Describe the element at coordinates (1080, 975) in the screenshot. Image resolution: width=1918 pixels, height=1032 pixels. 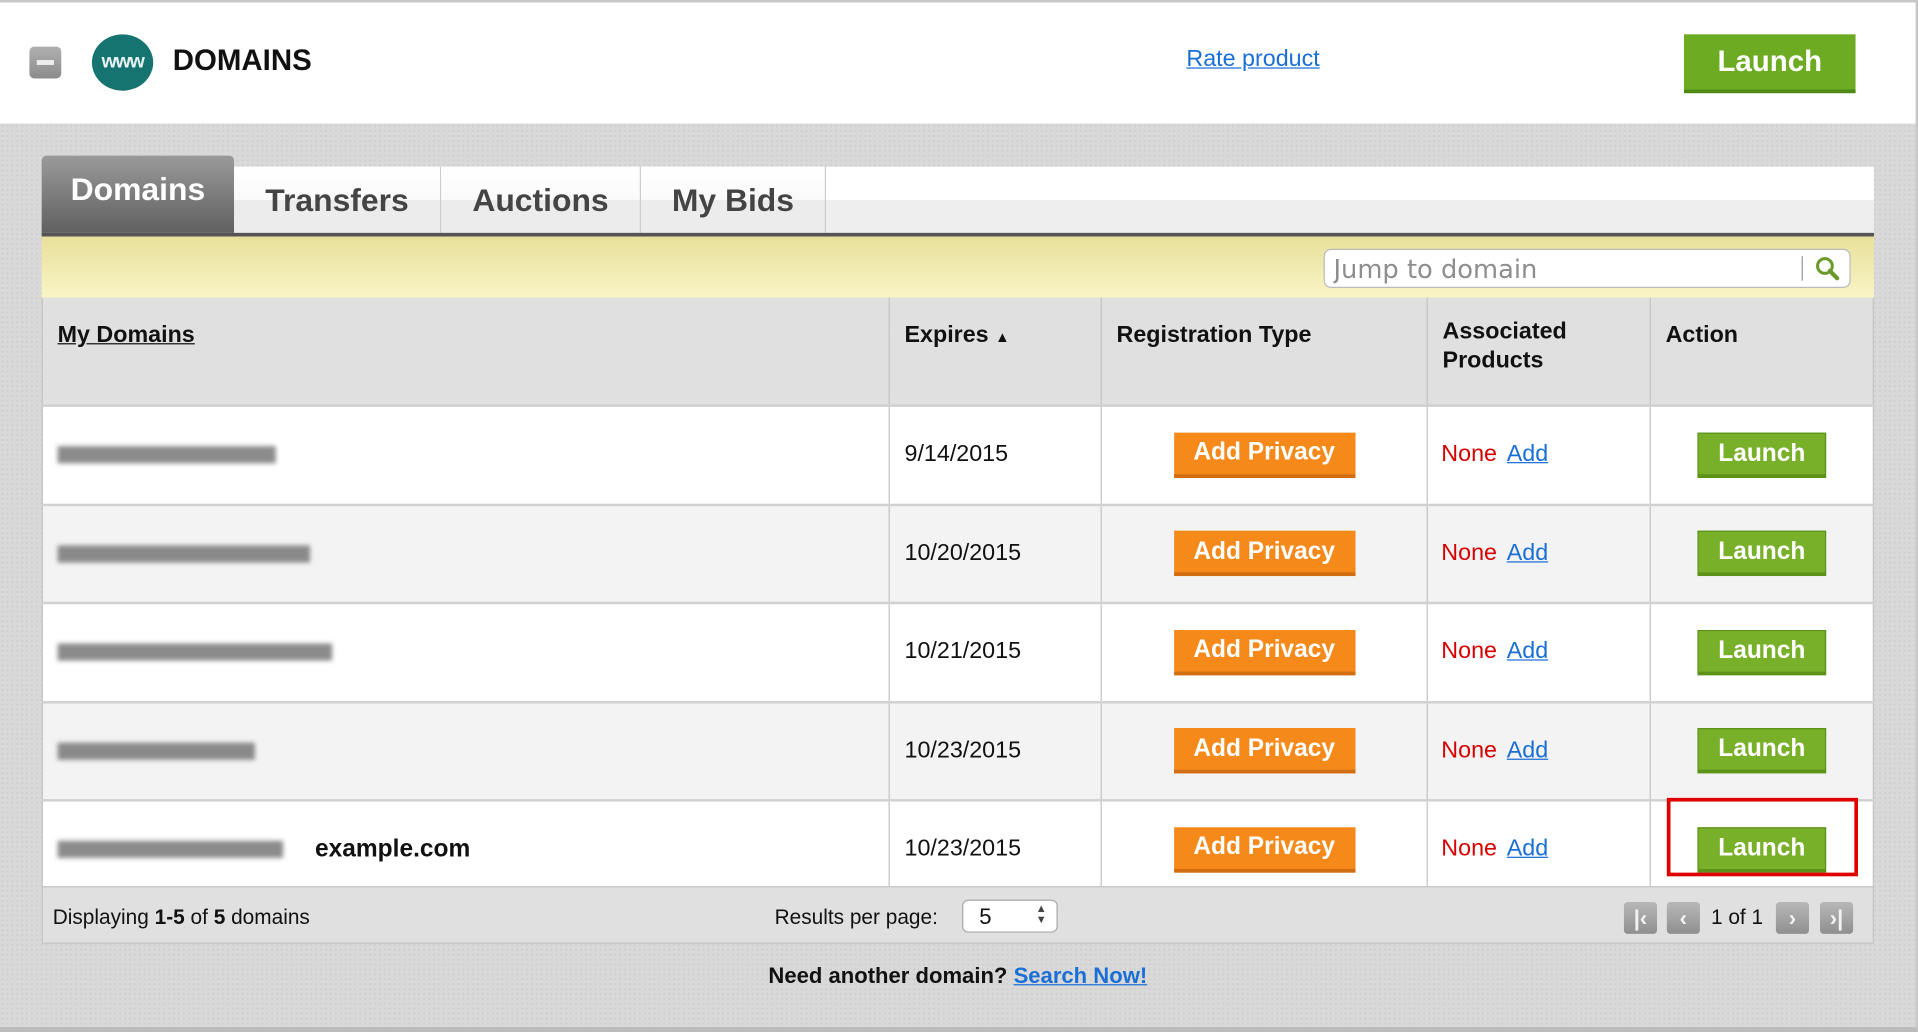
I see `search-now-link: Search Now!` at that location.